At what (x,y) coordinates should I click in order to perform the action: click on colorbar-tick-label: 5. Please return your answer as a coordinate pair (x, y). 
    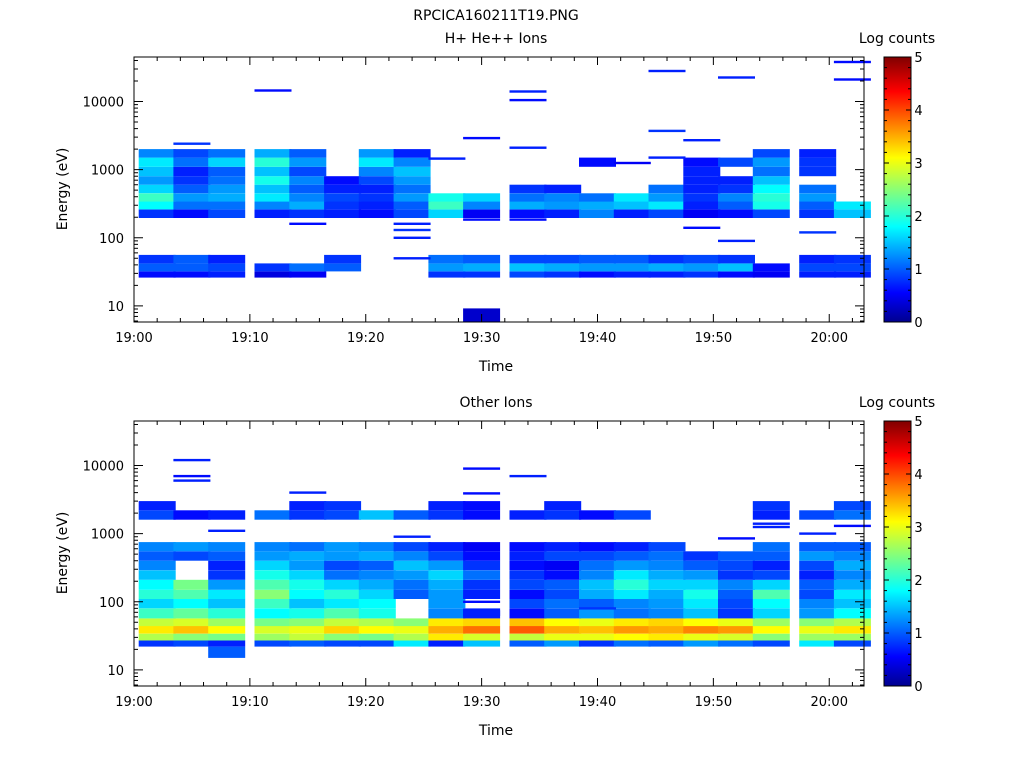
    Looking at the image, I should click on (918, 58).